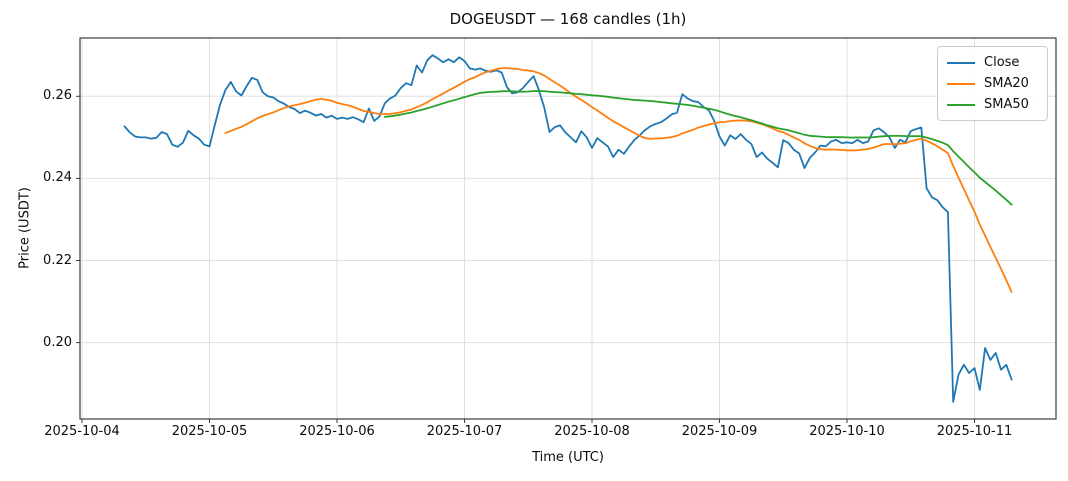 The width and height of the screenshot is (1068, 481). What do you see at coordinates (209, 431) in the screenshot?
I see `x-tick-label: 2025-10-05` at bounding box center [209, 431].